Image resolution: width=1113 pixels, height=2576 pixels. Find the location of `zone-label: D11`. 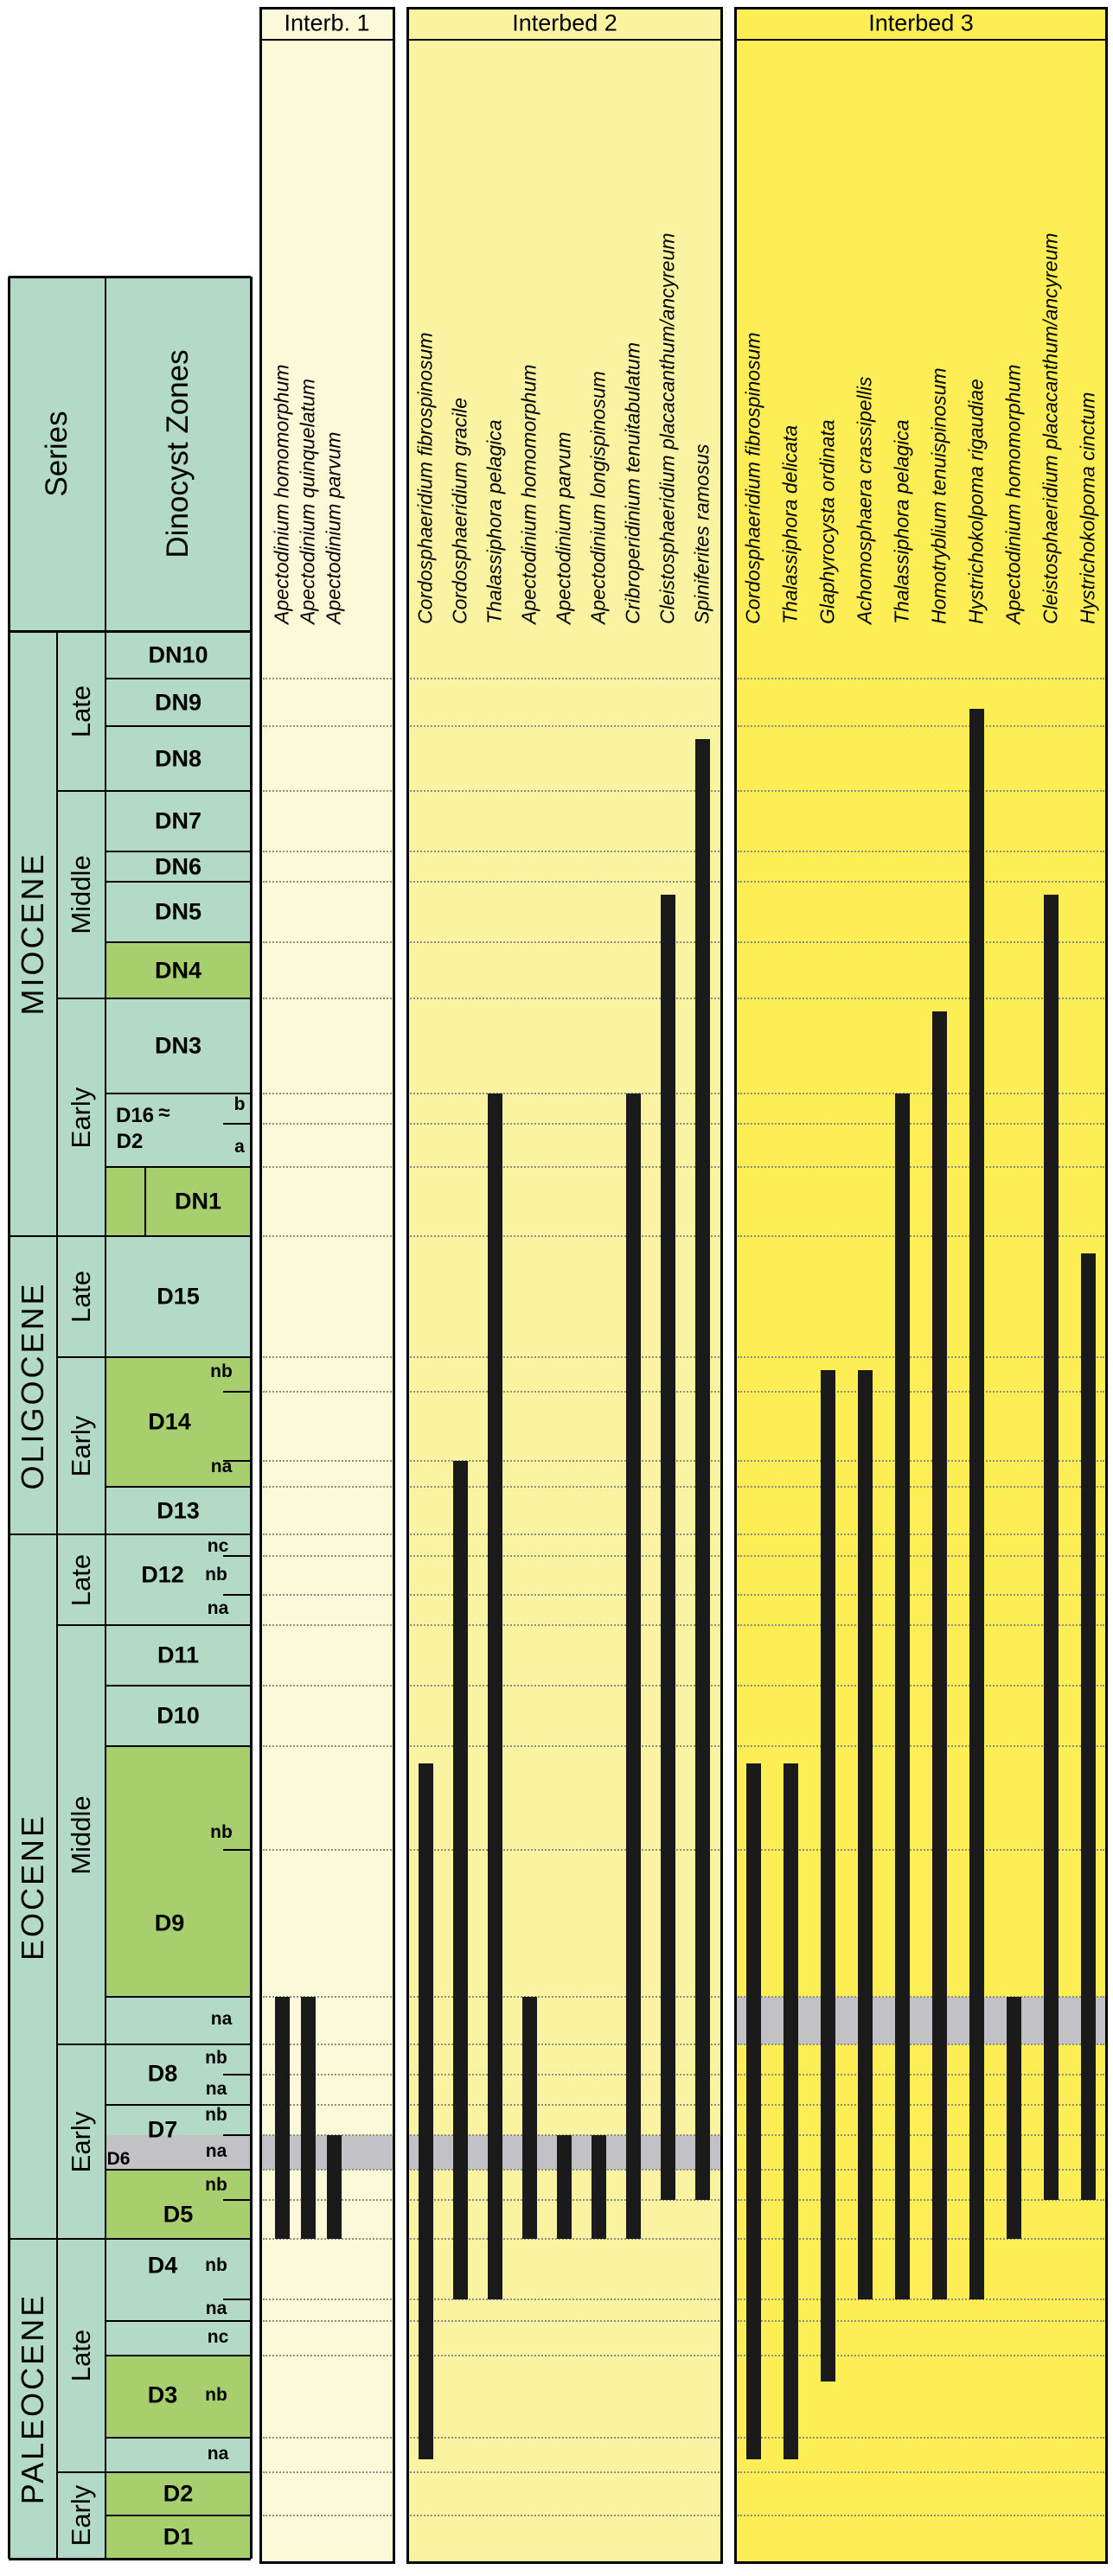

zone-label: D11 is located at coordinates (179, 1655).